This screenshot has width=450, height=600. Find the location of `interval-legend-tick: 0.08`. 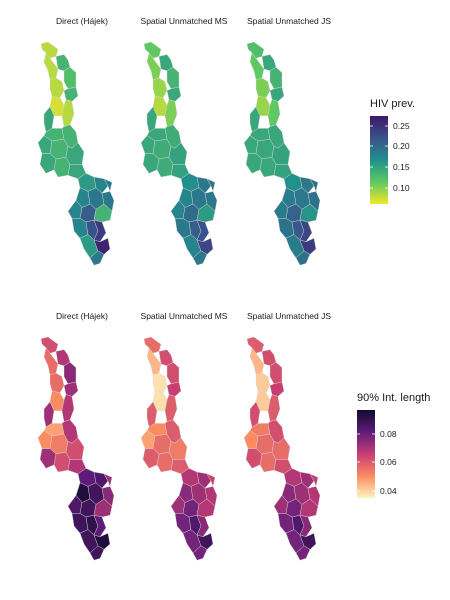

interval-legend-tick: 0.08 is located at coordinates (388, 434).